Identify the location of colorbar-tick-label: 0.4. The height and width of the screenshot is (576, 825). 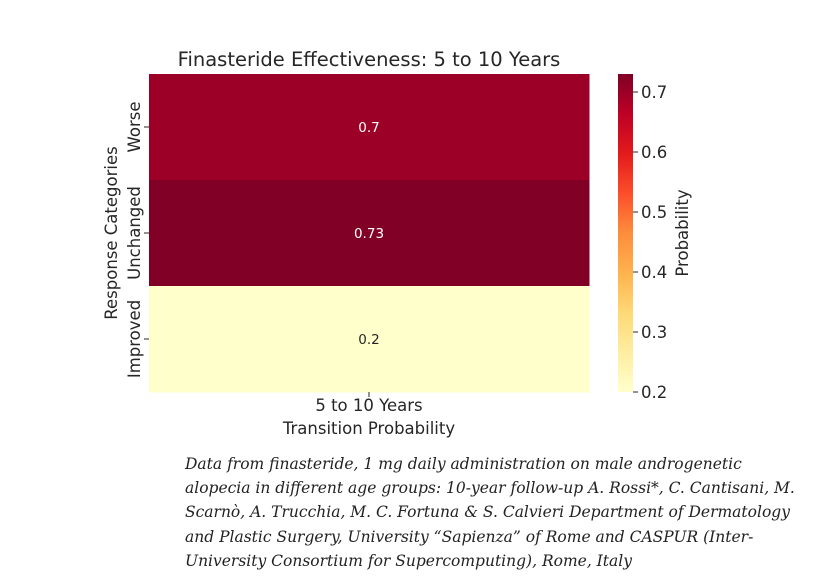
(654, 272).